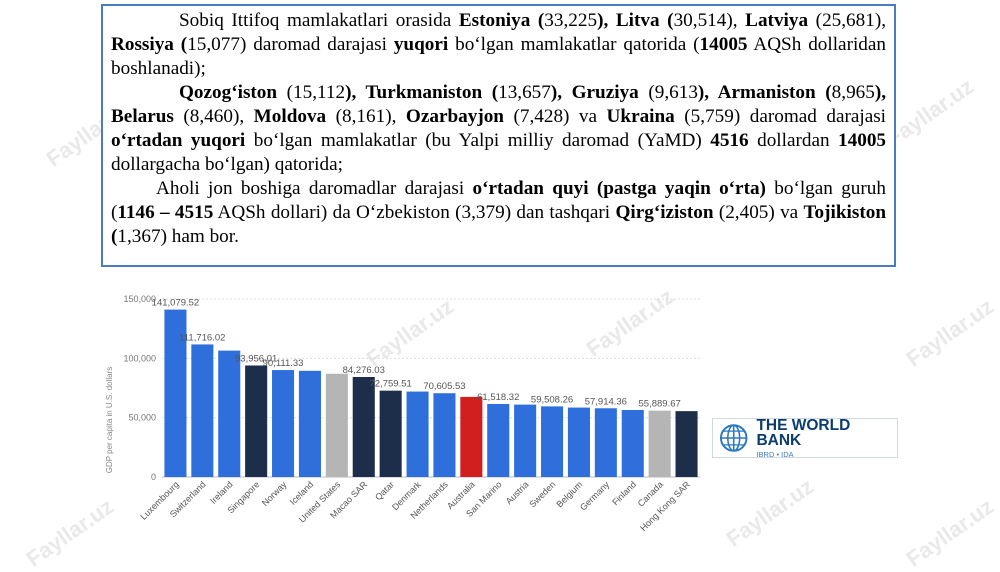 Image resolution: width=1000 pixels, height=572 pixels. I want to click on data-label: 72,759.51, so click(391, 384).